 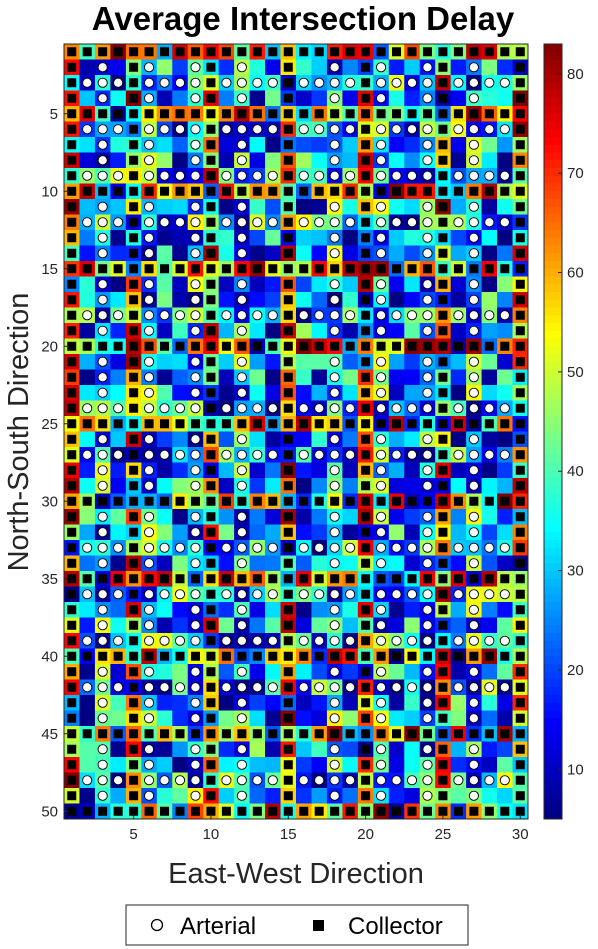 I want to click on x-tick-label: 30, so click(x=520, y=834).